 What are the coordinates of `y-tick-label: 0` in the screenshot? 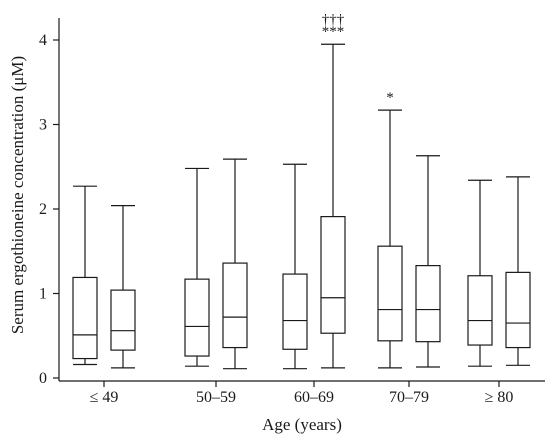 It's located at (43, 378).